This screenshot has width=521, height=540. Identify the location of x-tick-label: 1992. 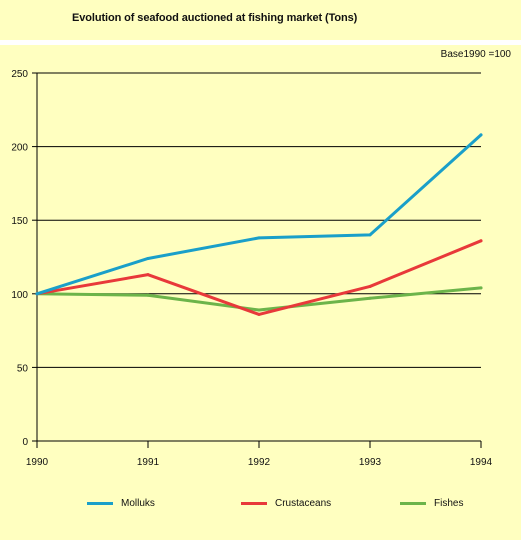
(259, 462).